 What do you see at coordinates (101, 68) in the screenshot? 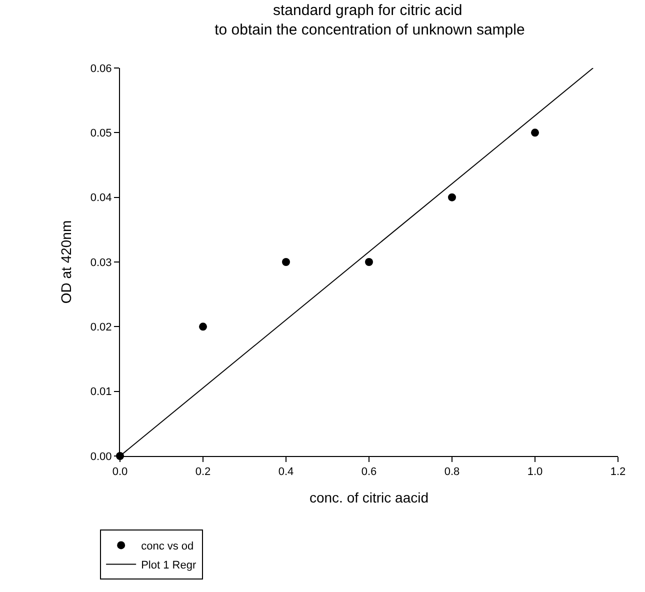
I see `y-tick-label: 0.06` at bounding box center [101, 68].